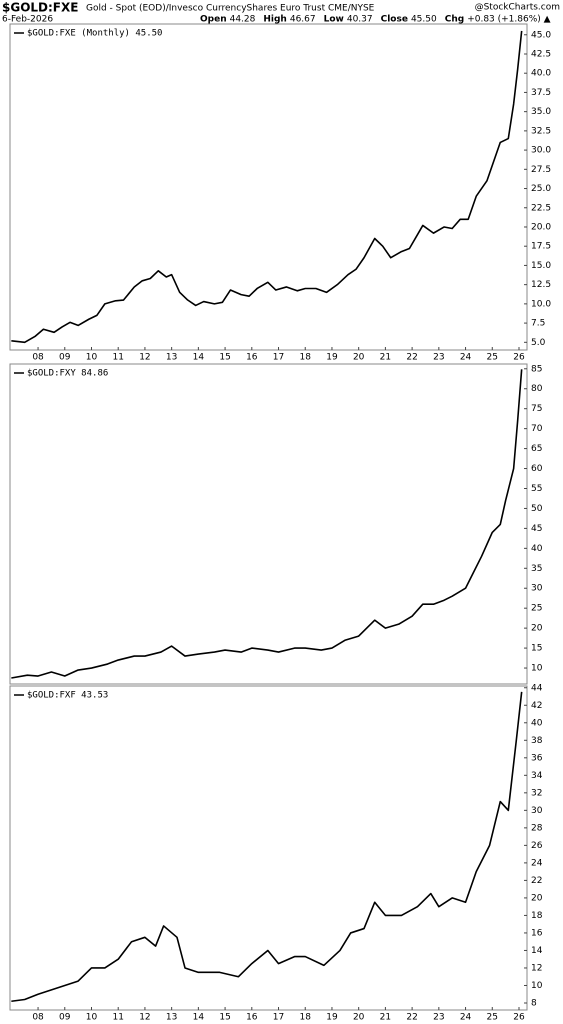 The width and height of the screenshot is (563, 1024). Describe the element at coordinates (541, 131) in the screenshot. I see `y-tick-label: 32.5` at that location.